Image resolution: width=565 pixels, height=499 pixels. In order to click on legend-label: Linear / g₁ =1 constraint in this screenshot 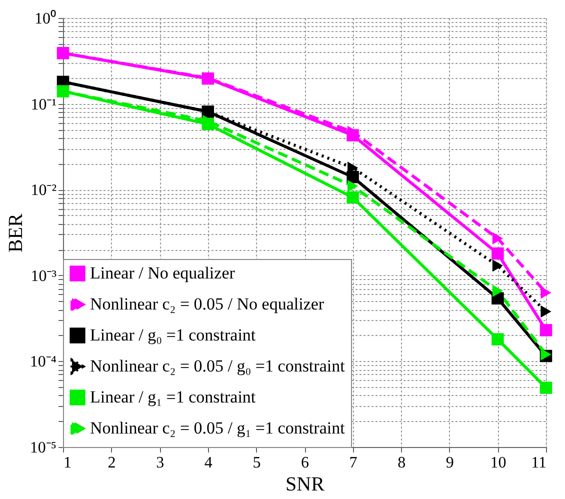, I will do `click(173, 397)`.